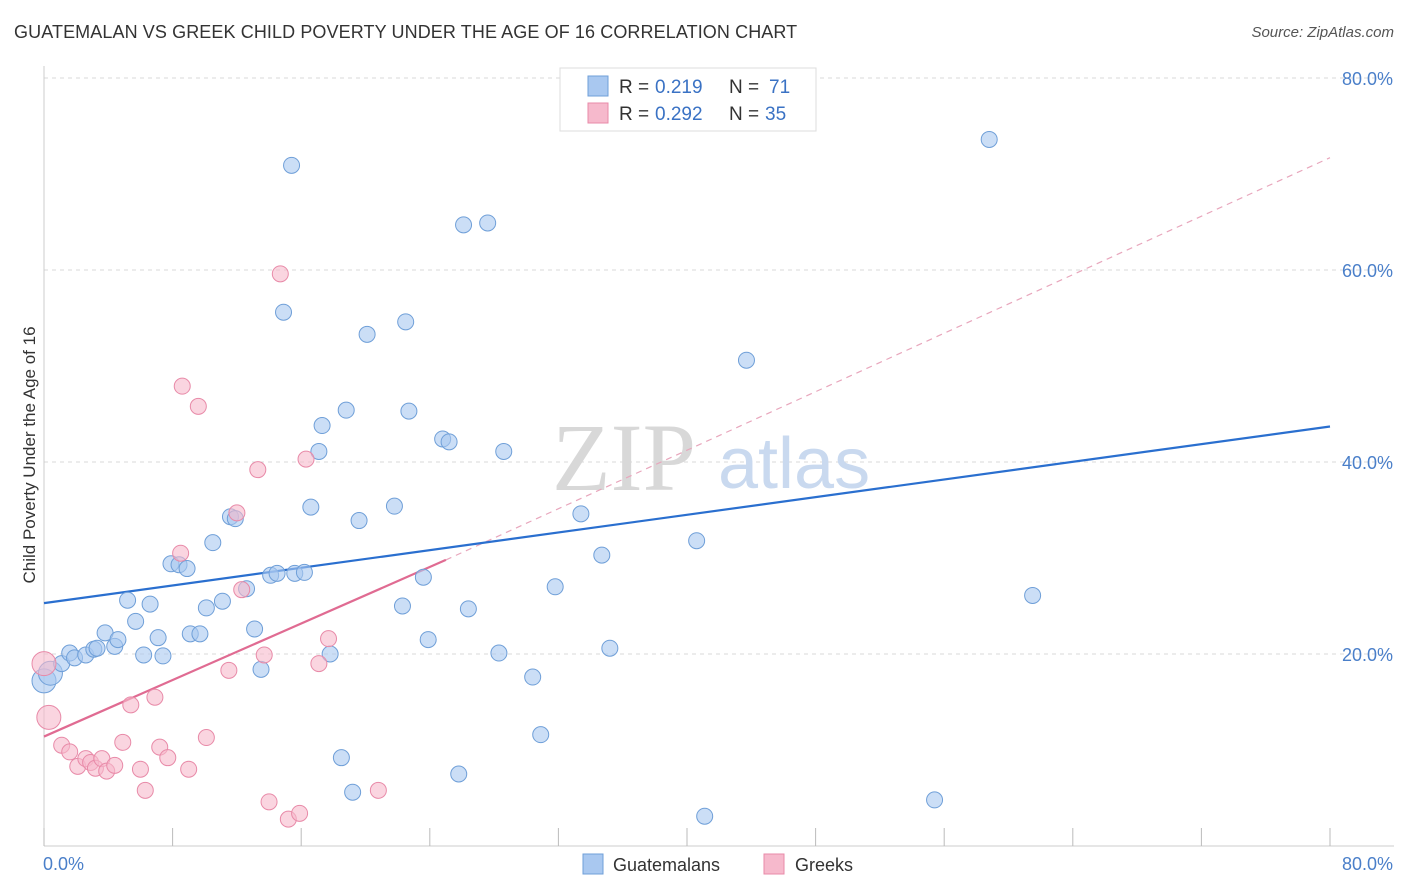 The width and height of the screenshot is (1406, 892). I want to click on legend-n-label-1: N =, so click(744, 87).